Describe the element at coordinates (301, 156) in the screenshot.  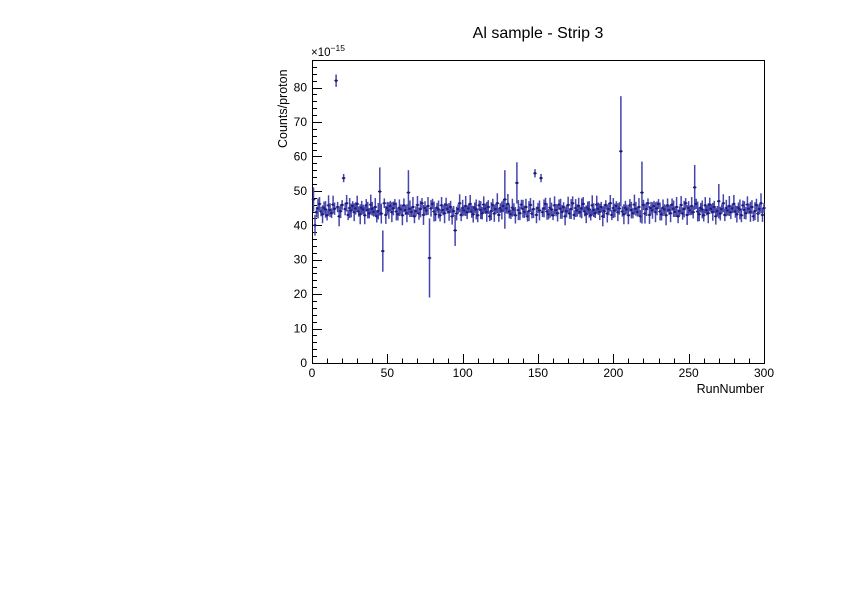
I see `y-axis-tick-label: 60` at that location.